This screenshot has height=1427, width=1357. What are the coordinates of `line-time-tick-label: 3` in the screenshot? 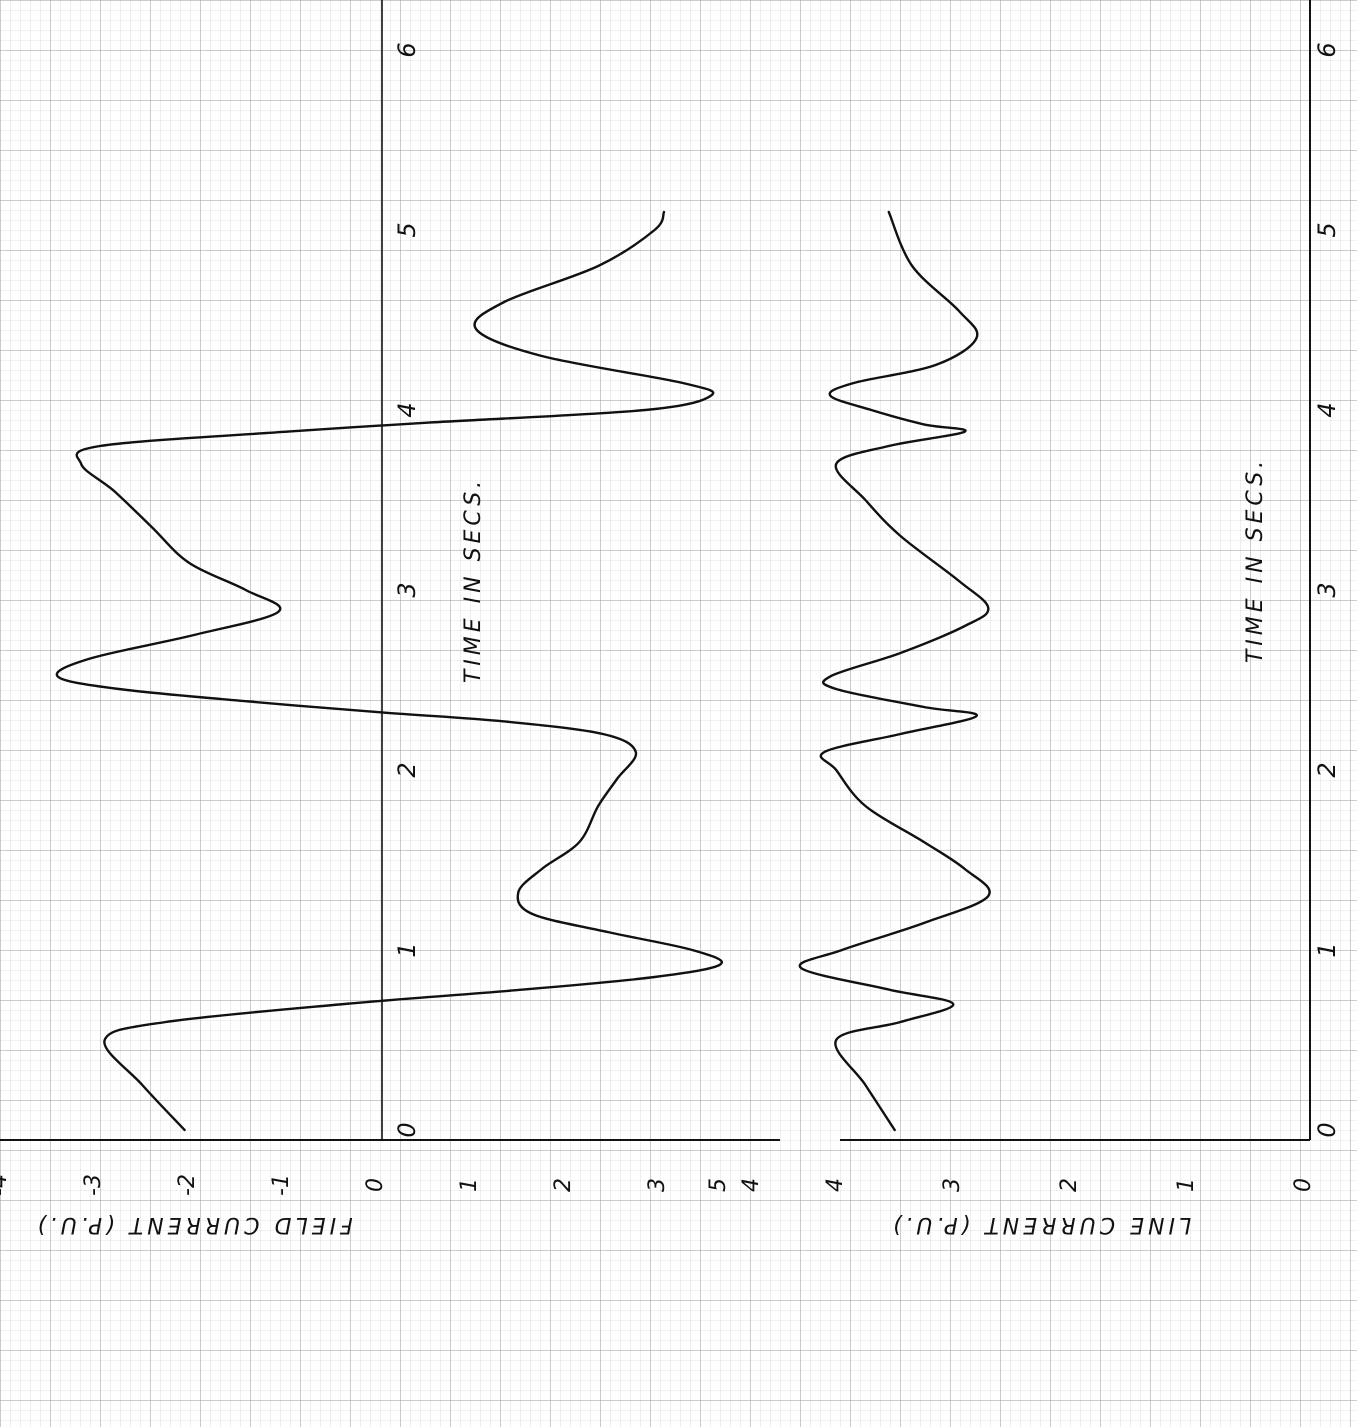 It's located at (1327, 589).